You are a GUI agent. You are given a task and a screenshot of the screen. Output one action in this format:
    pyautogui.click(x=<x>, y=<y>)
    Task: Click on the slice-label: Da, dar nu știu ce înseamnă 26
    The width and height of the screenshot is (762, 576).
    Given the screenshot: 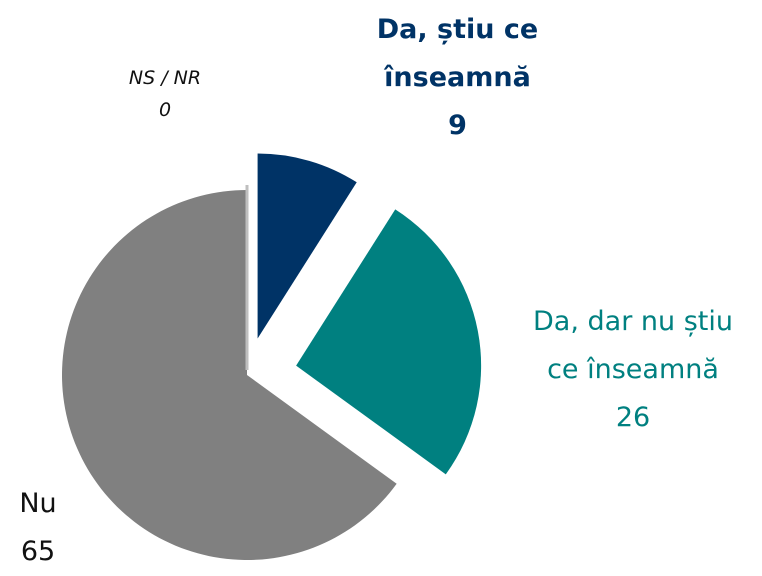 What is the action you would take?
    pyautogui.click(x=633, y=370)
    